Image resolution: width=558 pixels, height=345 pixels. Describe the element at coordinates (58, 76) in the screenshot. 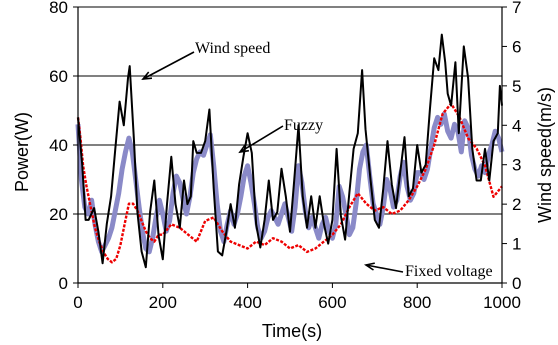

I see `y-left-tick-label: 60` at that location.